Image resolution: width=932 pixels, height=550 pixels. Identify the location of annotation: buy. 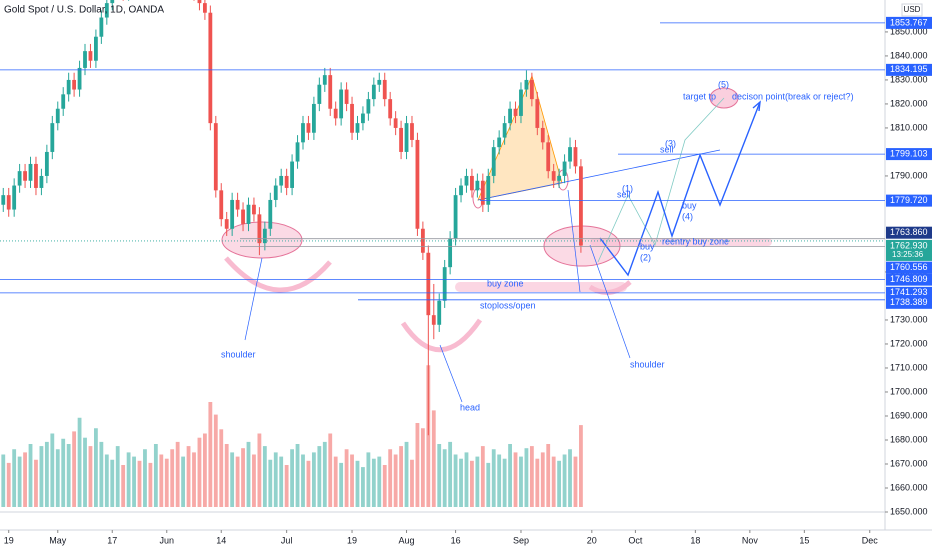
(647, 246).